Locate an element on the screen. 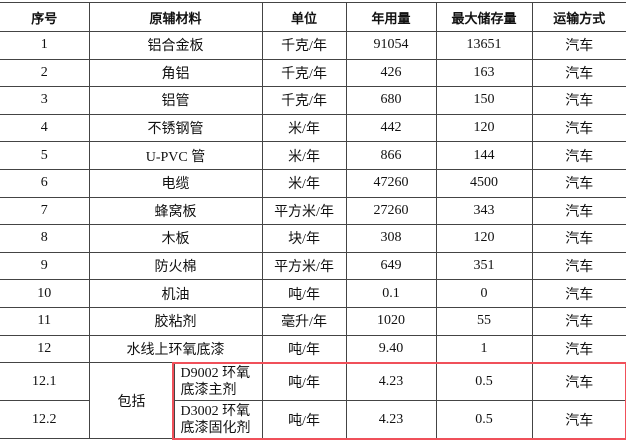 This screenshot has width=626, height=440. table-cell: 9 is located at coordinates (45, 266).